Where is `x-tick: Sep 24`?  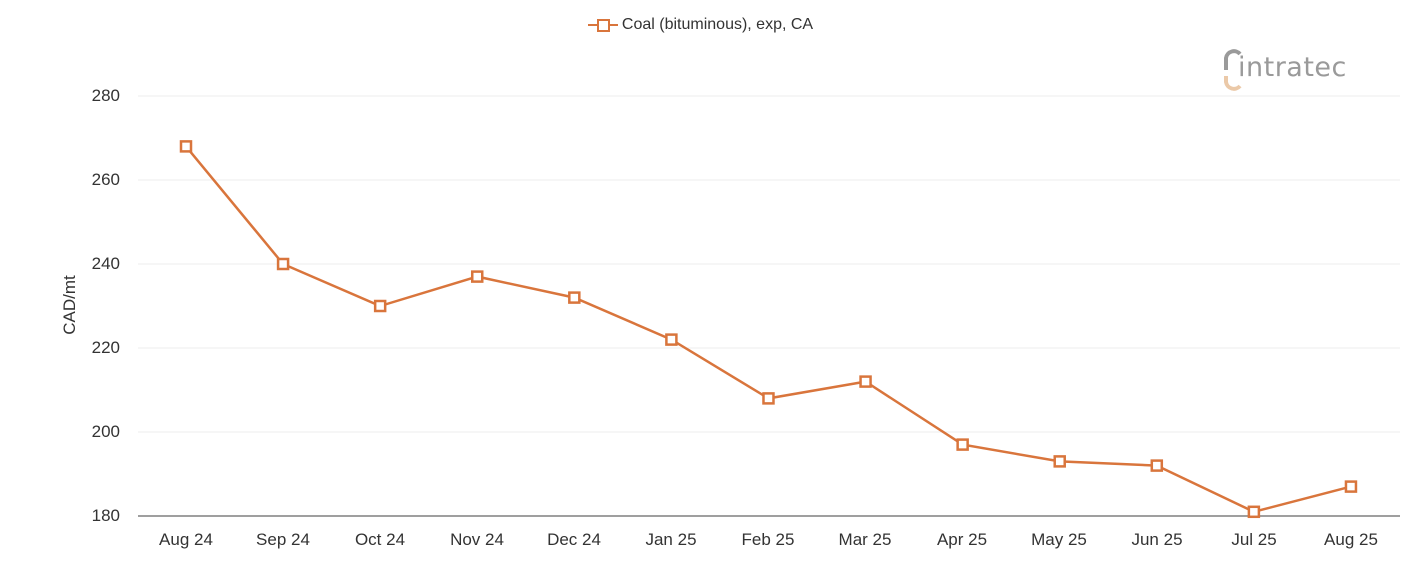 x-tick: Sep 24 is located at coordinates (283, 539).